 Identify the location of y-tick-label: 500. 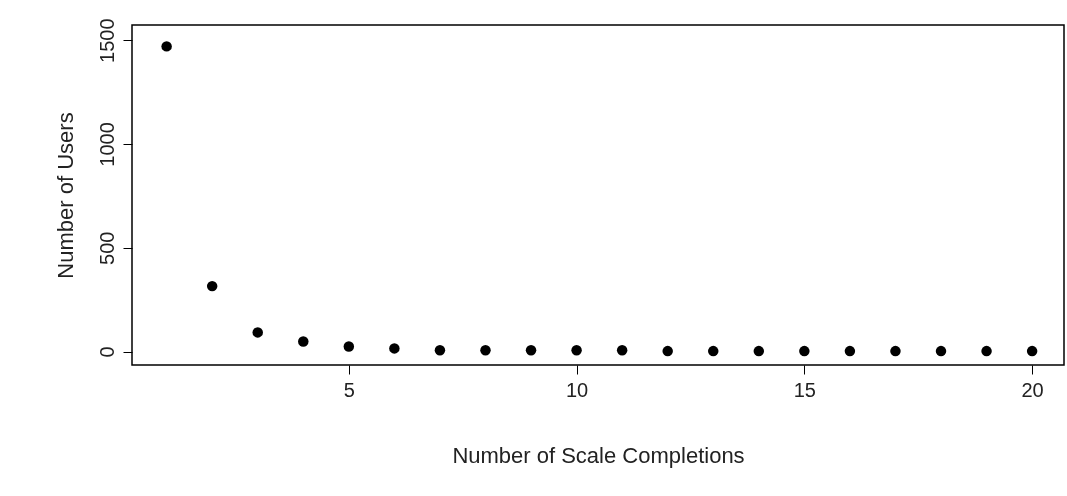
(106, 248).